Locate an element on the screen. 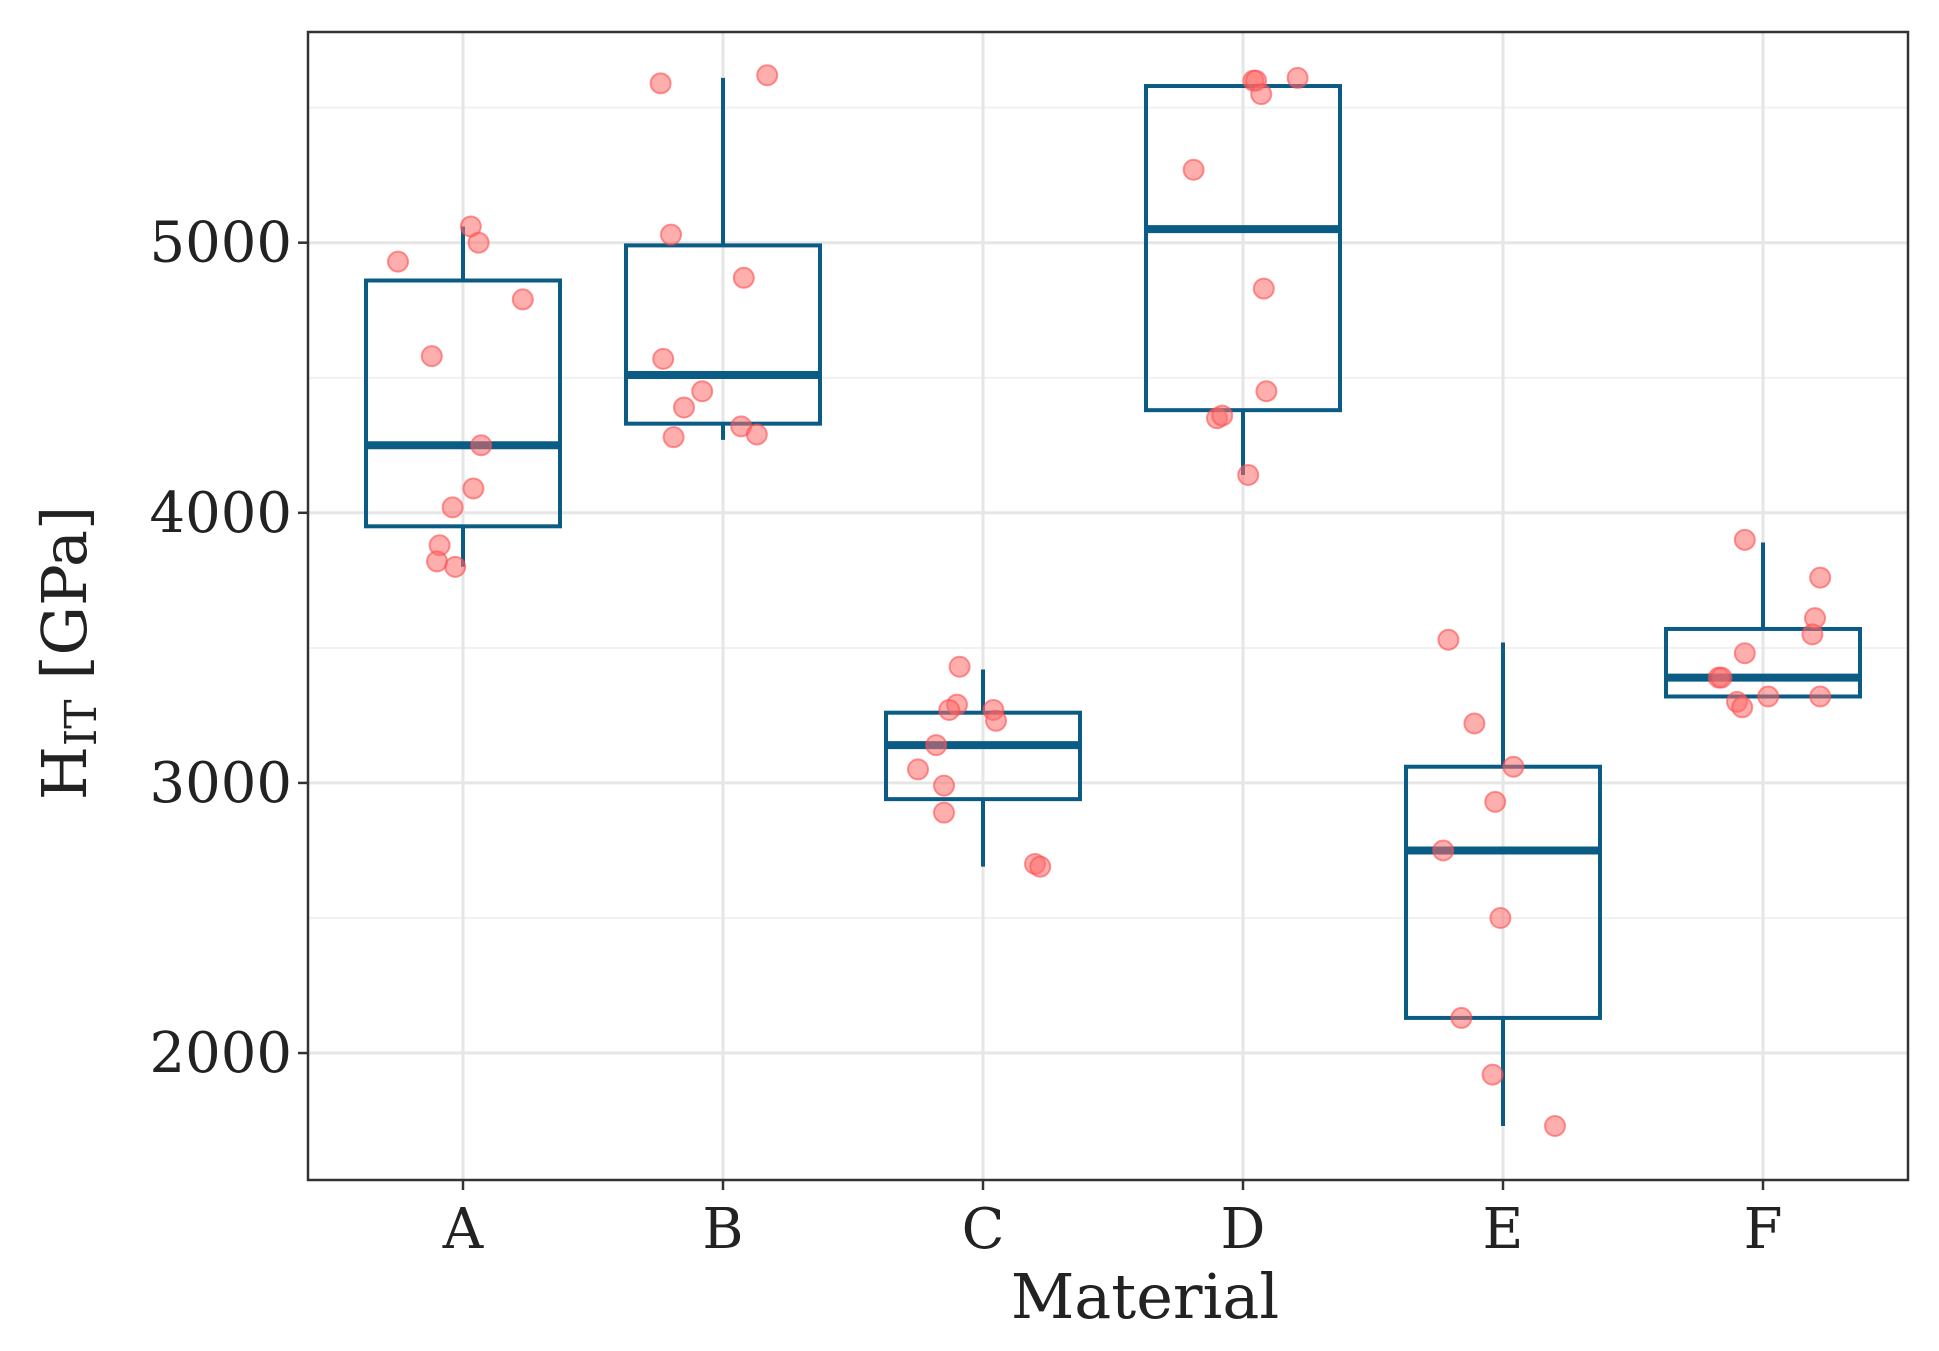 Image resolution: width=1939 pixels, height=1351 pixels. y-tick-label-5000: 5000 is located at coordinates (220, 243).